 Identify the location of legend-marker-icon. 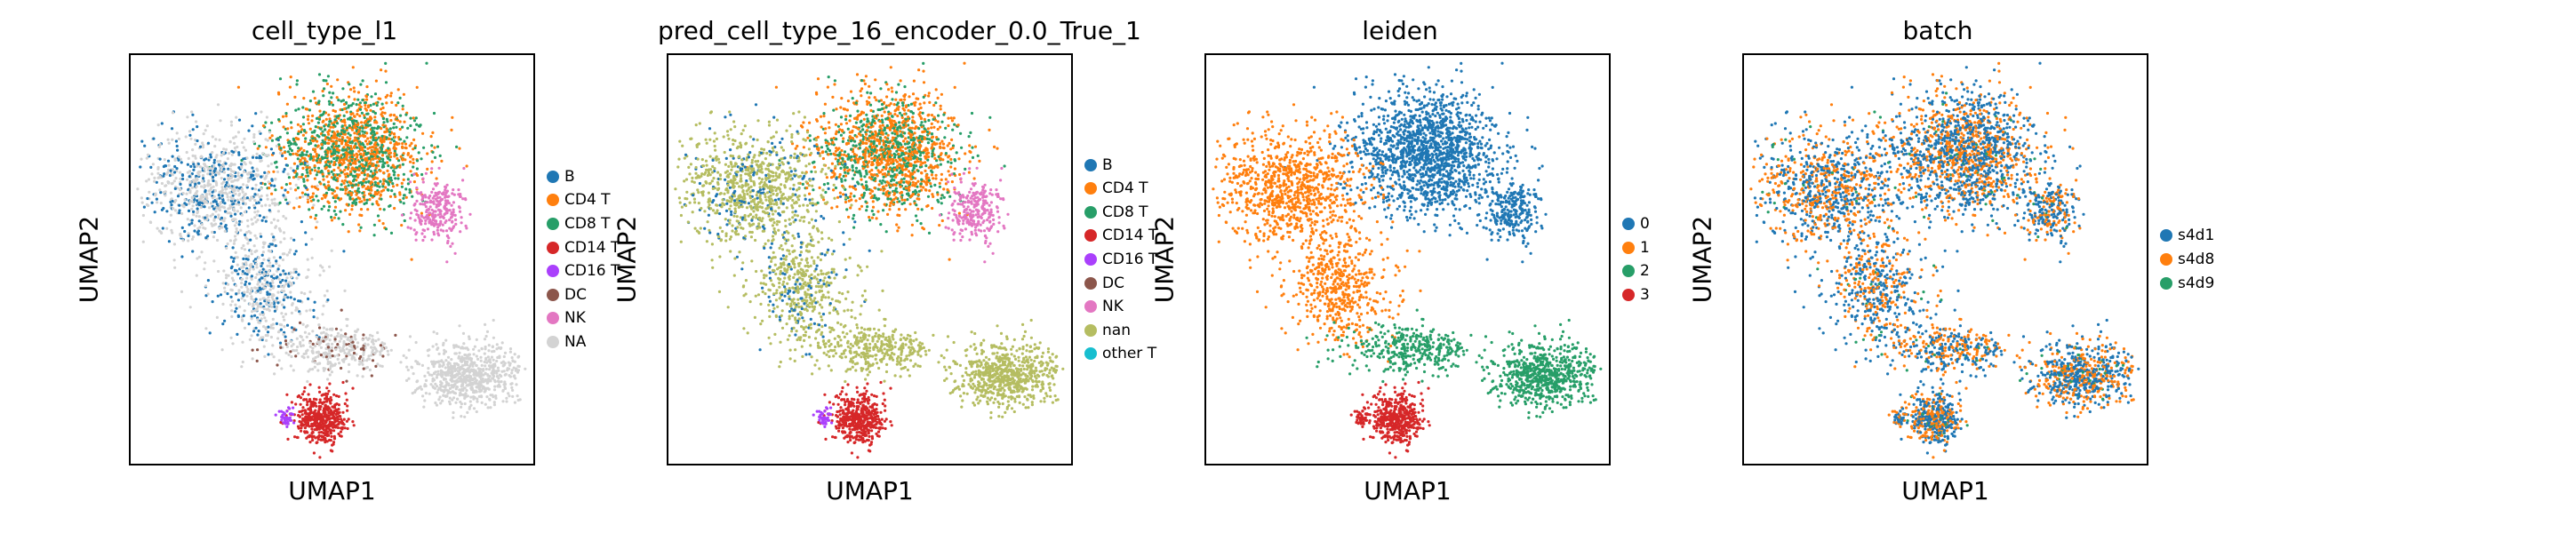
(553, 176).